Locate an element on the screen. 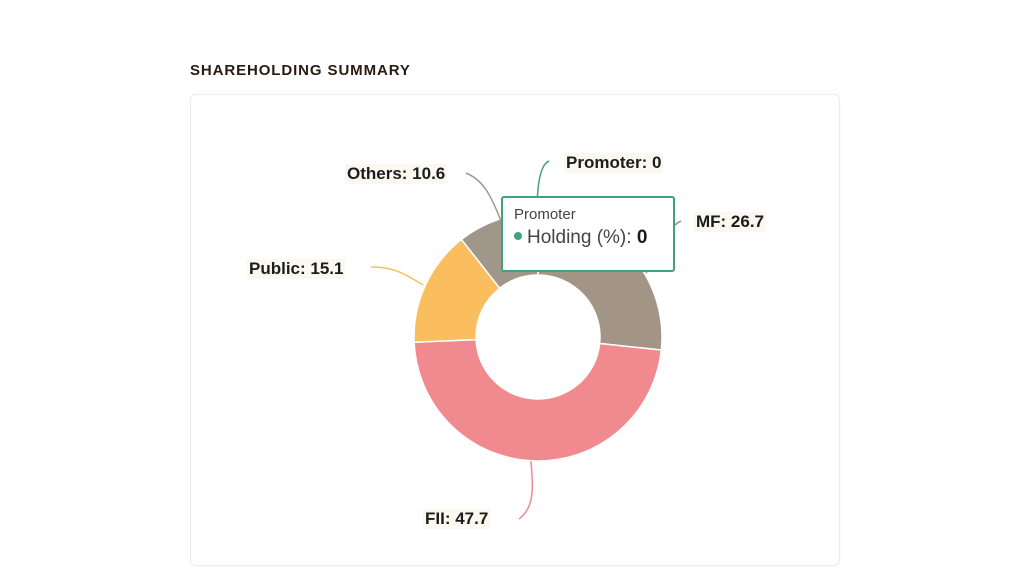 This screenshot has width=1024, height=576. leader-line-public is located at coordinates (397, 276).